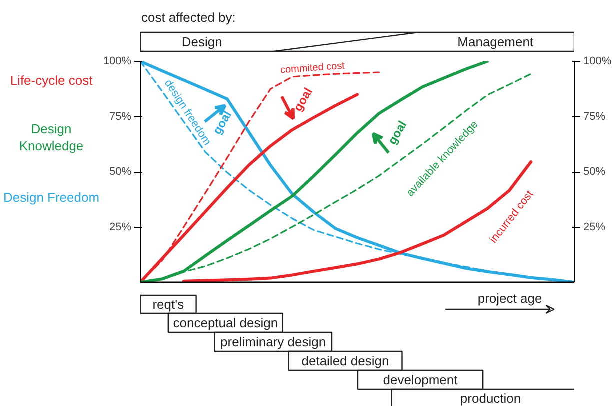 This screenshot has width=614, height=406. What do you see at coordinates (598, 62) in the screenshot?
I see `y2-tick-label: 100%` at bounding box center [598, 62].